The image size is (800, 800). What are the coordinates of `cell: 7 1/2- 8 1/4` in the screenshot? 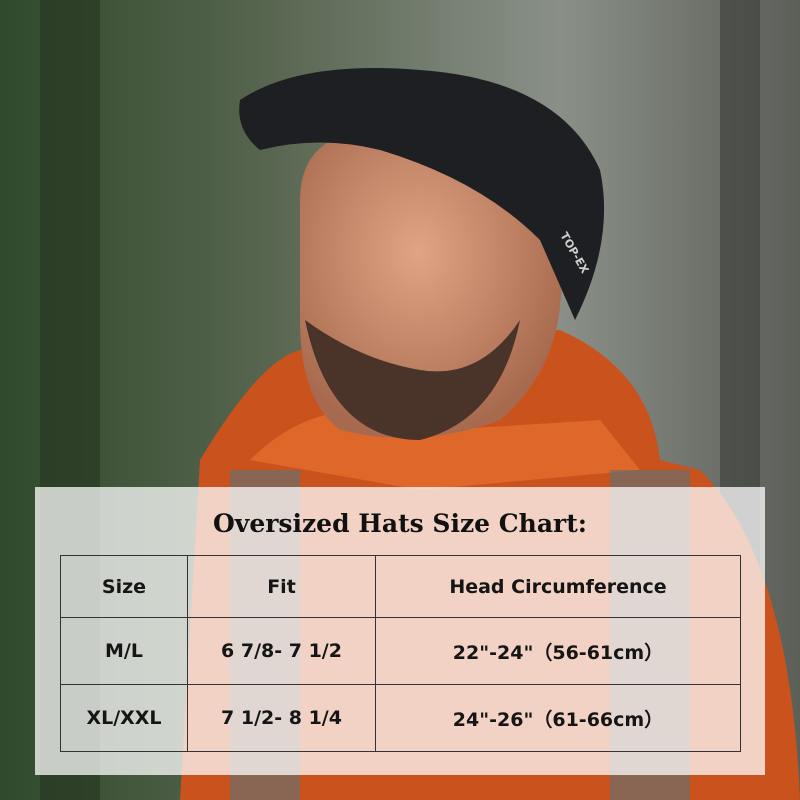 It's located at (281, 718).